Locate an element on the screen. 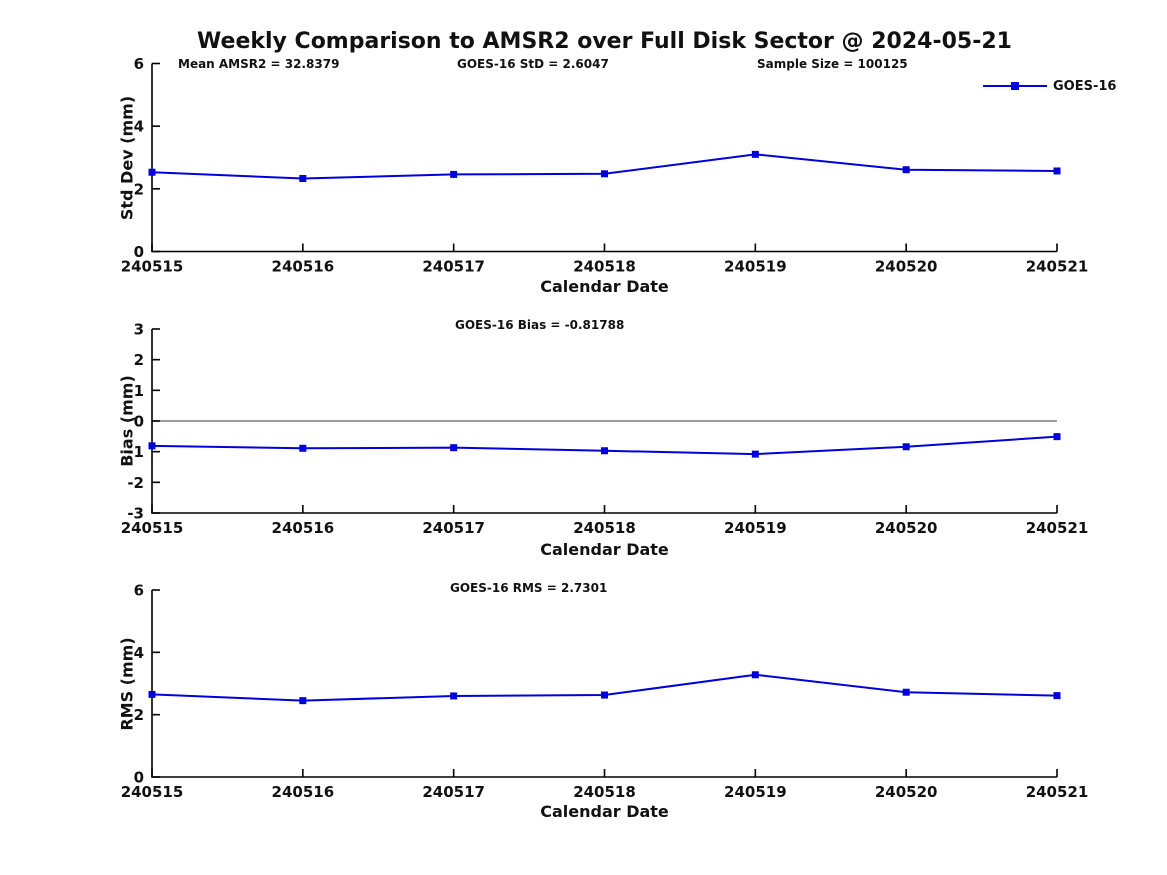 This screenshot has height=875, width=1167. legend-line-marker-icon is located at coordinates (1015, 86).